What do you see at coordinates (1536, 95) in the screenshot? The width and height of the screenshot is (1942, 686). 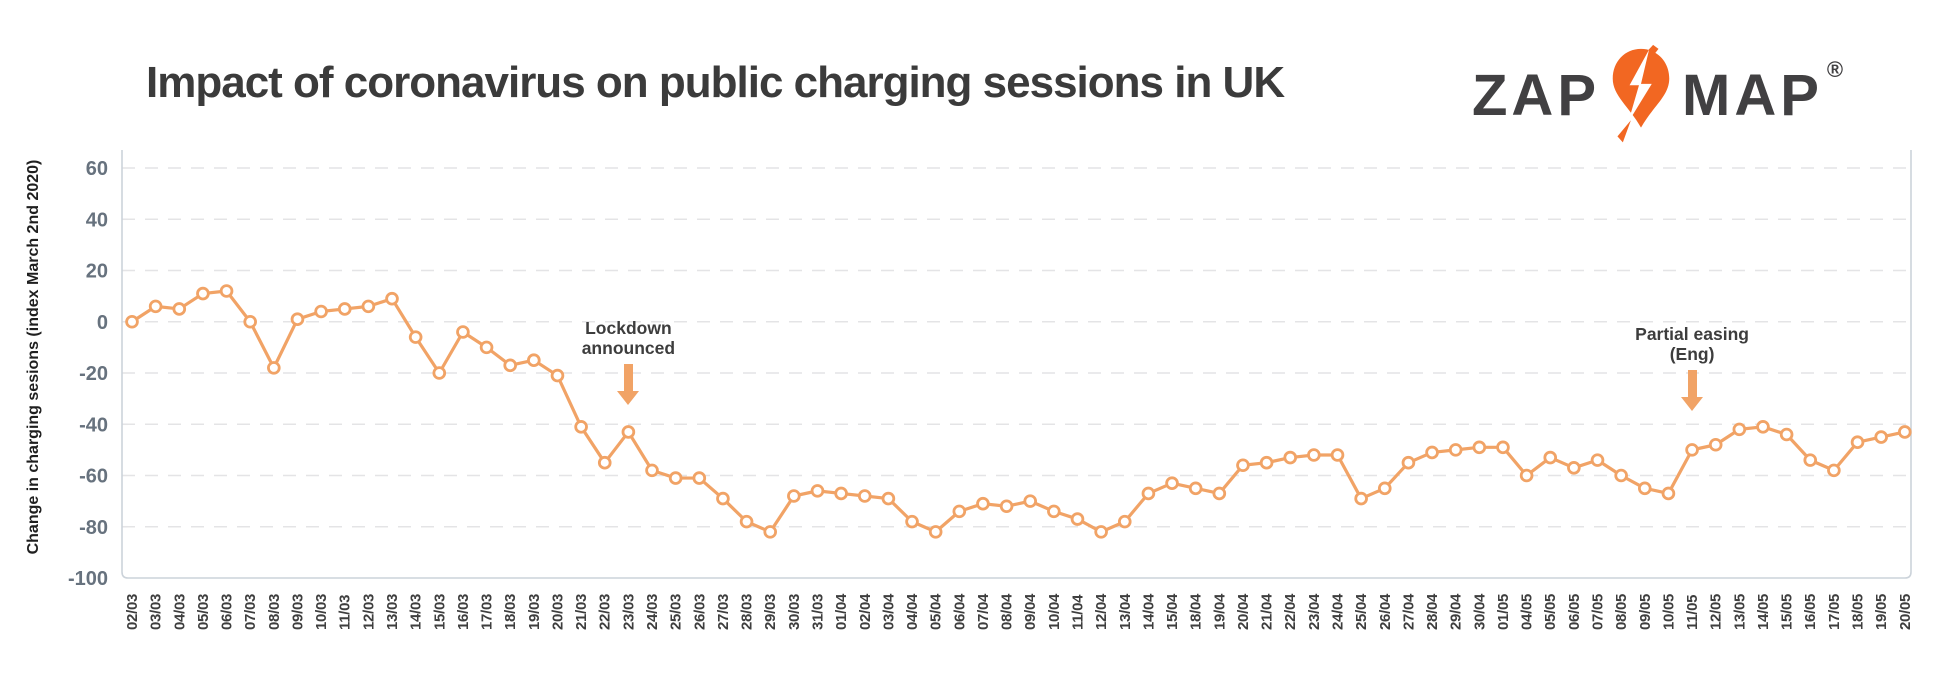 I see `logo-zap-text: ZAP` at bounding box center [1536, 95].